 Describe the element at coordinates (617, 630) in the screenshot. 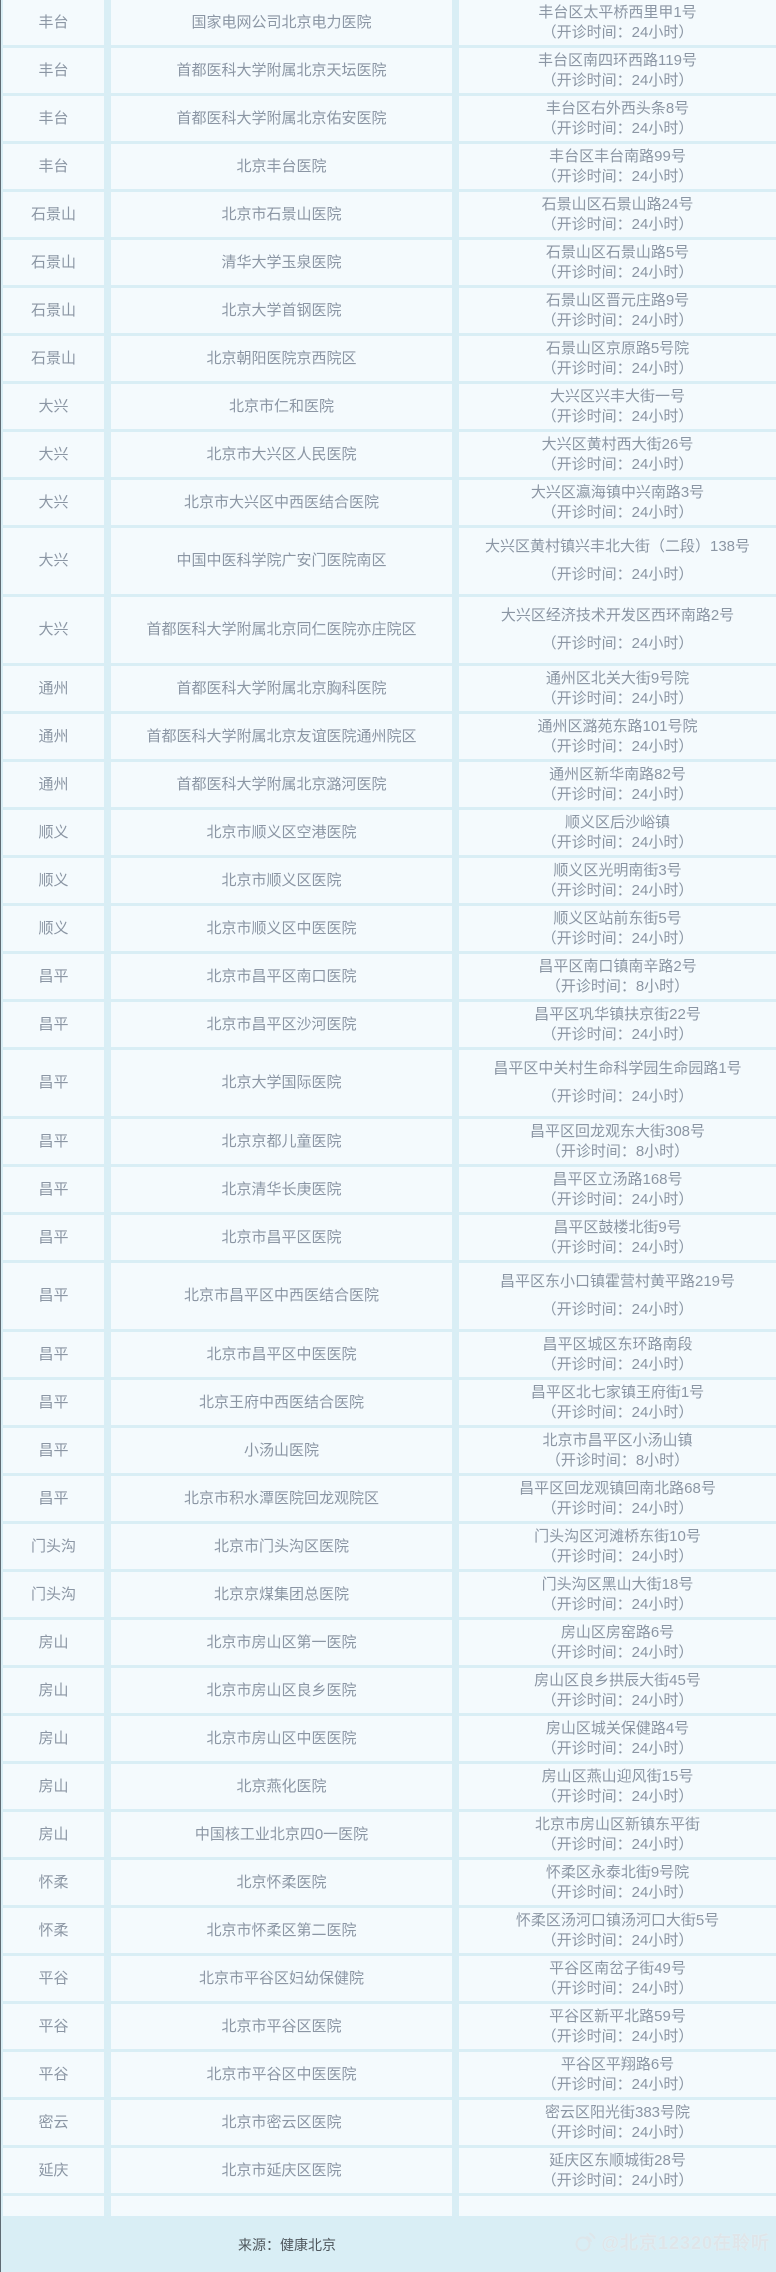

I see `address-cell: 大兴区经济技术开发区西环南路2号 （开诊时间：24小时）` at that location.